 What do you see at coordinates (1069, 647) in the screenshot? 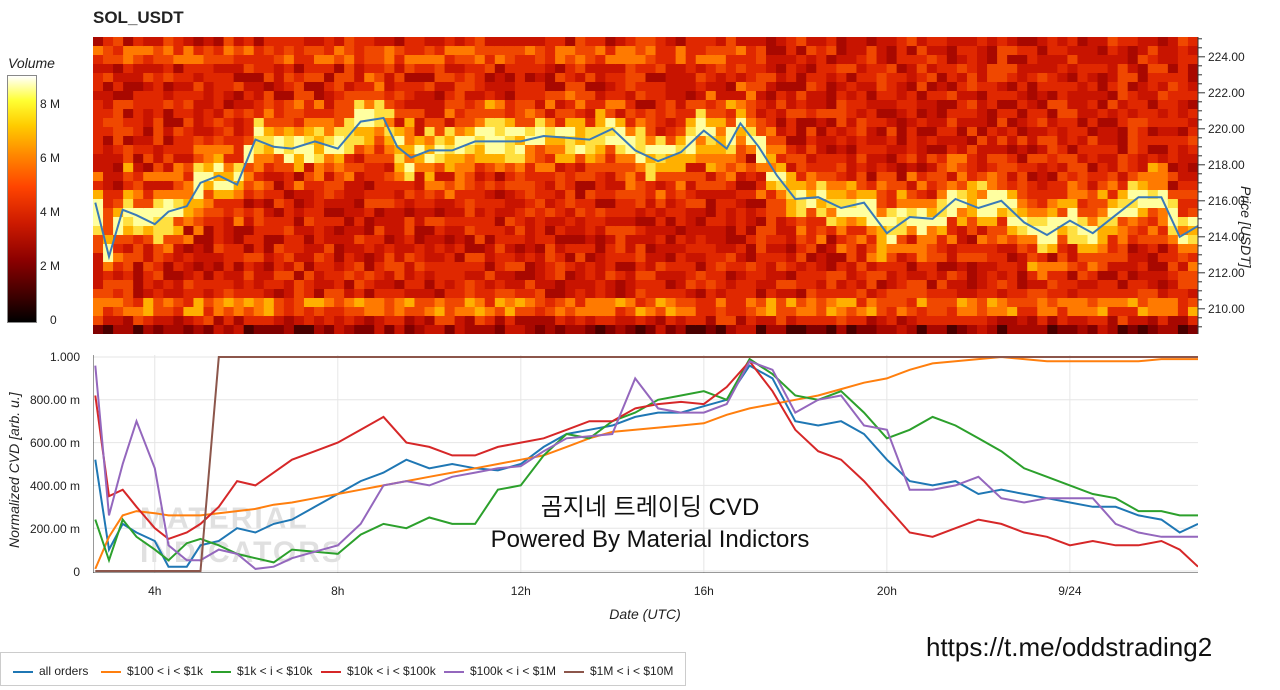
I see `telegram-link: https://t.me/oddstrading2` at bounding box center [1069, 647].